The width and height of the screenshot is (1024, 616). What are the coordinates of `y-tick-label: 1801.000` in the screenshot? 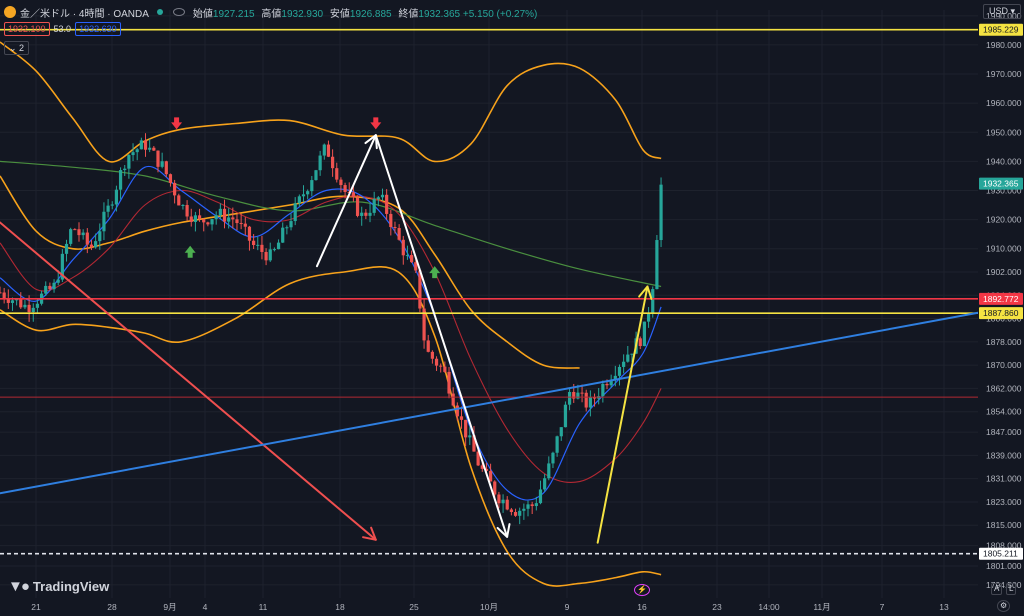 It's located at (1004, 566).